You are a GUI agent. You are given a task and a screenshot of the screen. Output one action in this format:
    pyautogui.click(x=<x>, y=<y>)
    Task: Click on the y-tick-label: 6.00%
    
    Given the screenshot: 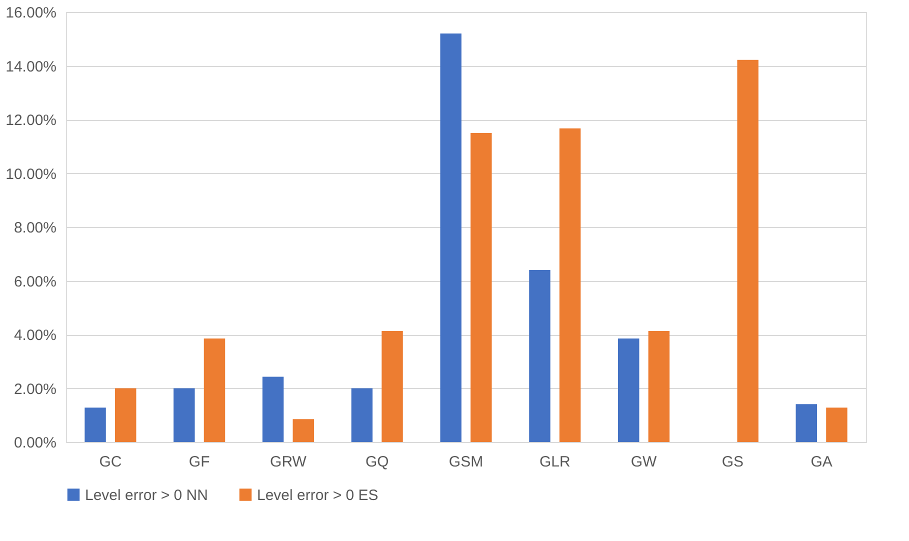 What is the action you would take?
    pyautogui.click(x=35, y=281)
    